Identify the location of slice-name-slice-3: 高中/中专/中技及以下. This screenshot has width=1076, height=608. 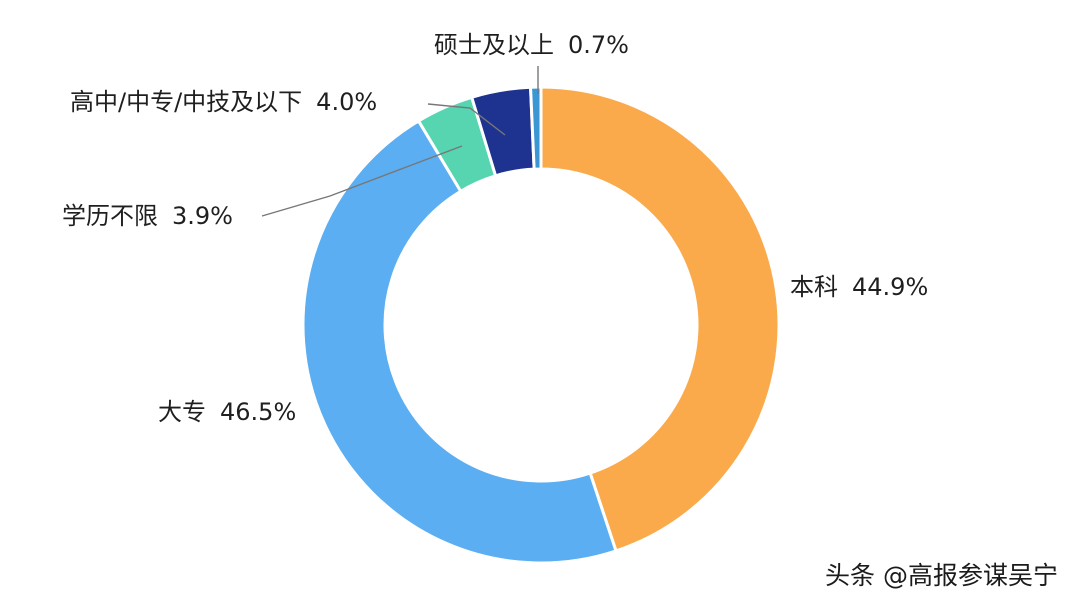
(186, 102).